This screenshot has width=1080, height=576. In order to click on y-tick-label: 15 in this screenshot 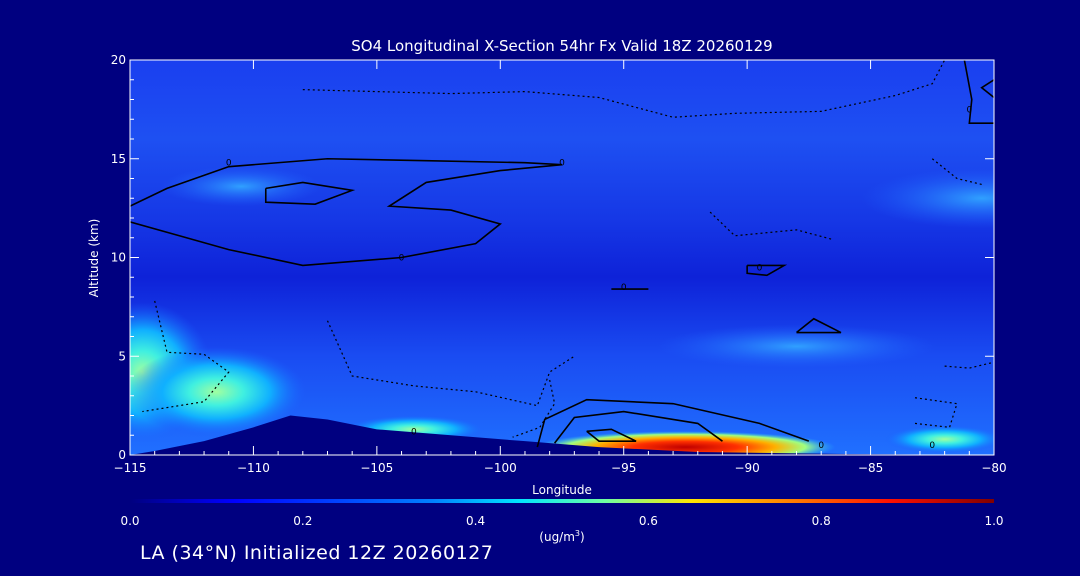, I will do `click(118, 159)`.